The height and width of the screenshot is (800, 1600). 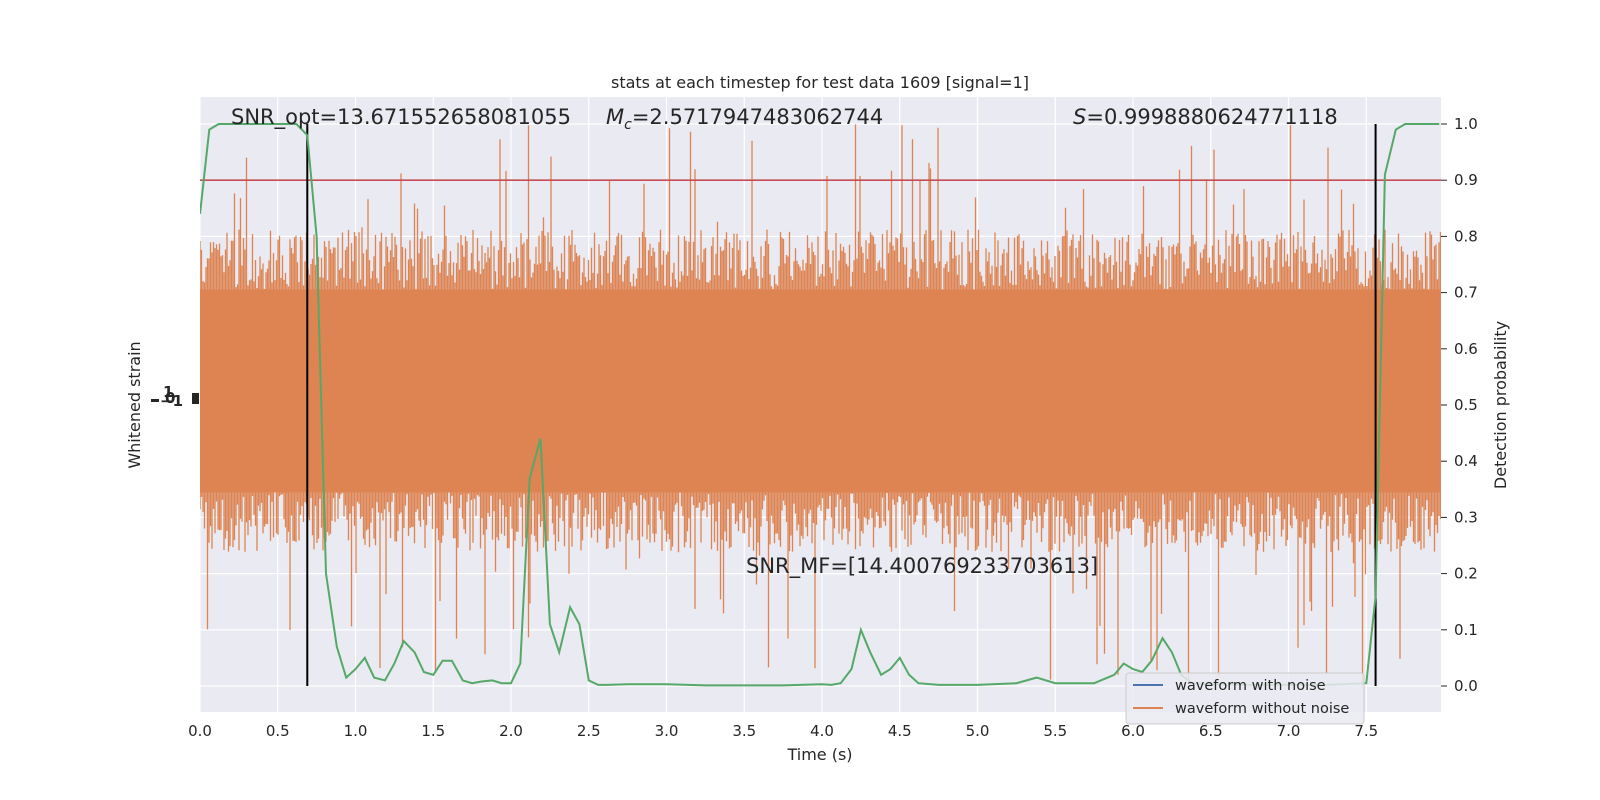 What do you see at coordinates (1250, 686) in the screenshot?
I see `legend-label-with-noise: waveform with noise` at bounding box center [1250, 686].